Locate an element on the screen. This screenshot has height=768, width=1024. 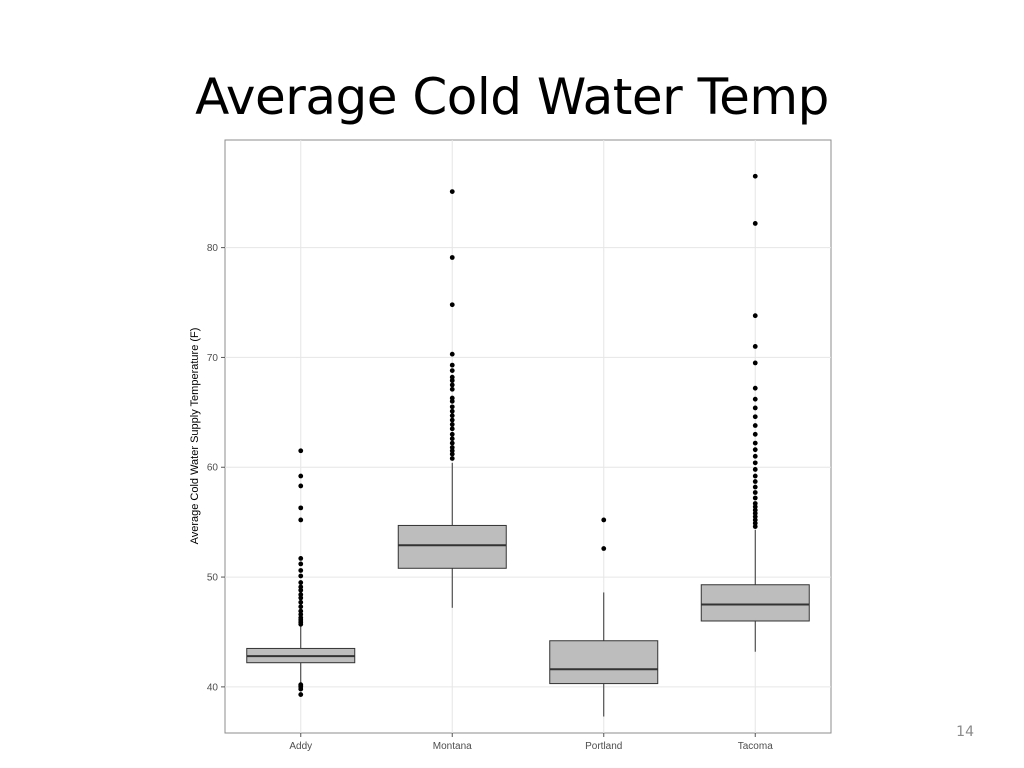
y-tick-label: 50 is located at coordinates (213, 578).